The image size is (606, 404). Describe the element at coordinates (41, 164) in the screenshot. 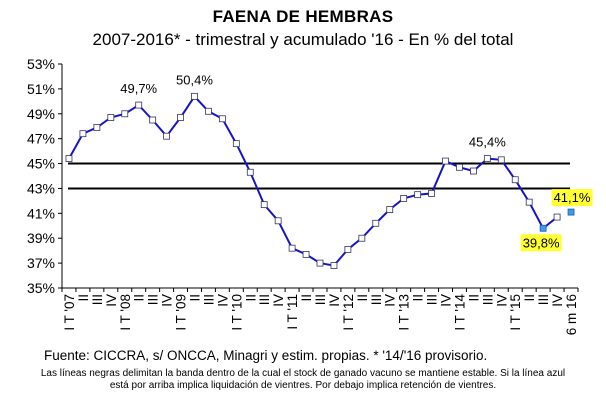

I see `y-tick-label: 45%` at that location.